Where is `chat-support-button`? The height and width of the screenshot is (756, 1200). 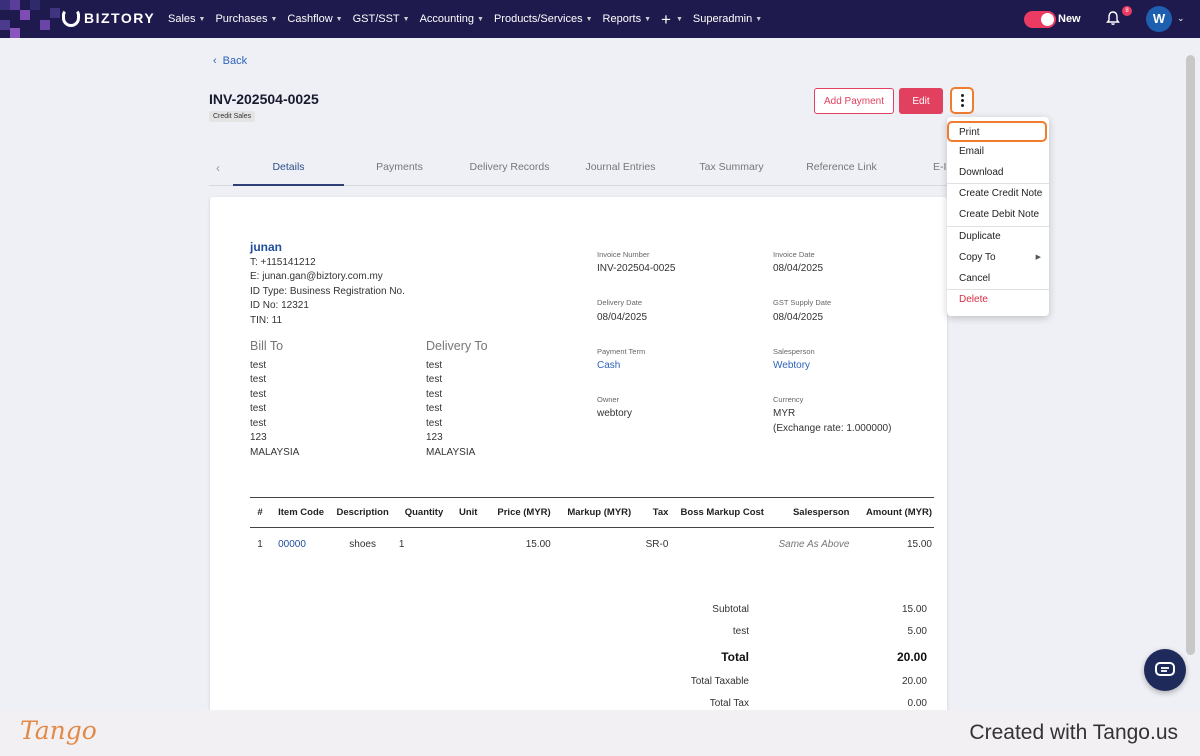 chat-support-button is located at coordinates (1165, 670).